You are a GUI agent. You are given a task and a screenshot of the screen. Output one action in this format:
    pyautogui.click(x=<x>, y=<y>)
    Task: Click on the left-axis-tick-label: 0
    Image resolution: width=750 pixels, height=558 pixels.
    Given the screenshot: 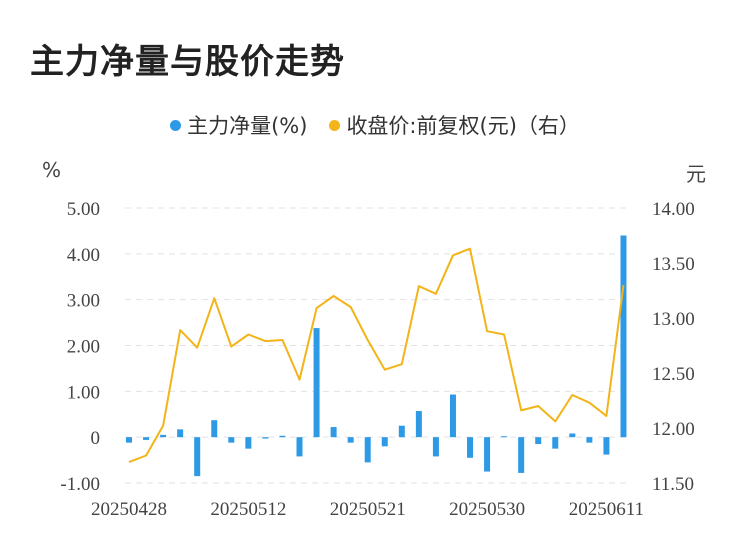 What is the action you would take?
    pyautogui.click(x=96, y=438)
    